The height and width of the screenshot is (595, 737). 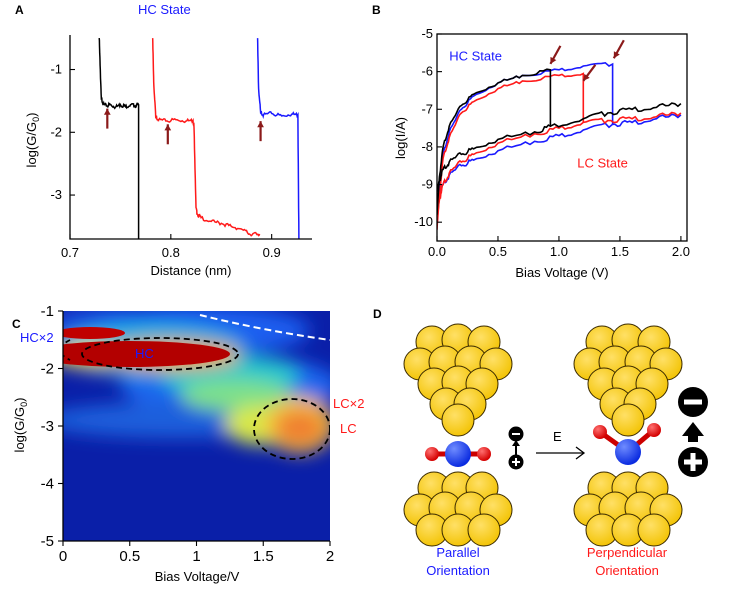 What do you see at coordinates (628, 380) in the screenshot?
I see `right-top-electrode` at bounding box center [628, 380].